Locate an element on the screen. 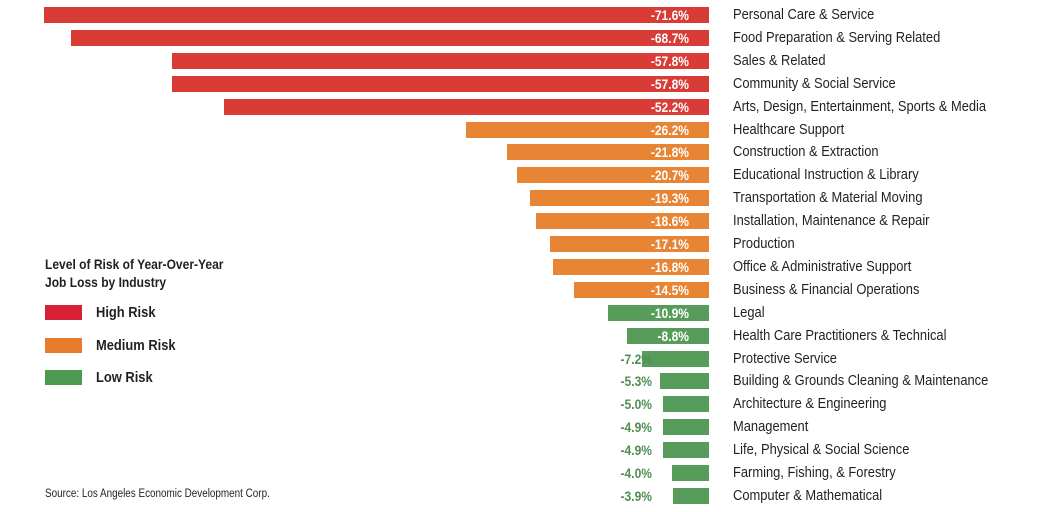 The height and width of the screenshot is (512, 1044). category-label: Management is located at coordinates (771, 426).